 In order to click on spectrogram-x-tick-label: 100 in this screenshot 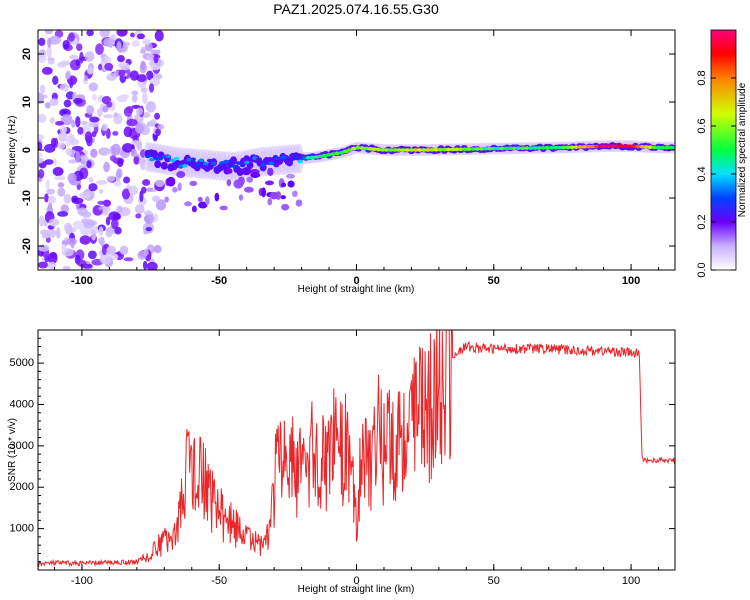, I will do `click(631, 281)`.